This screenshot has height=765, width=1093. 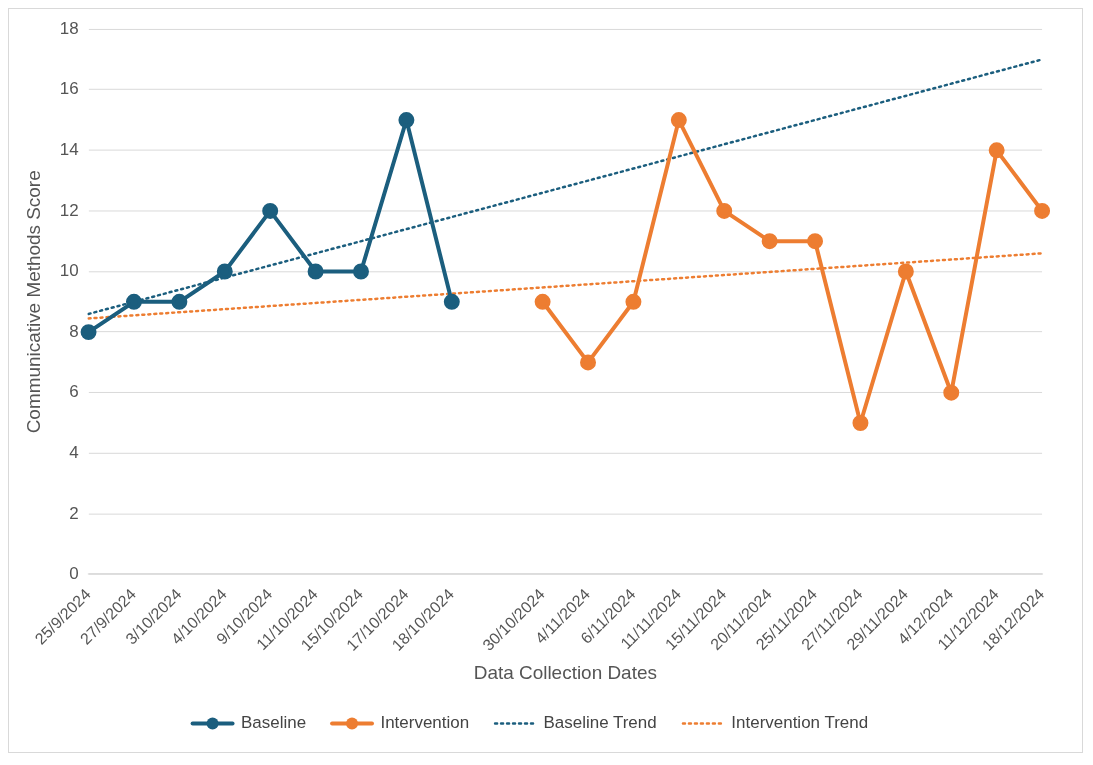 I want to click on y-tick-label: 10, so click(x=69, y=271).